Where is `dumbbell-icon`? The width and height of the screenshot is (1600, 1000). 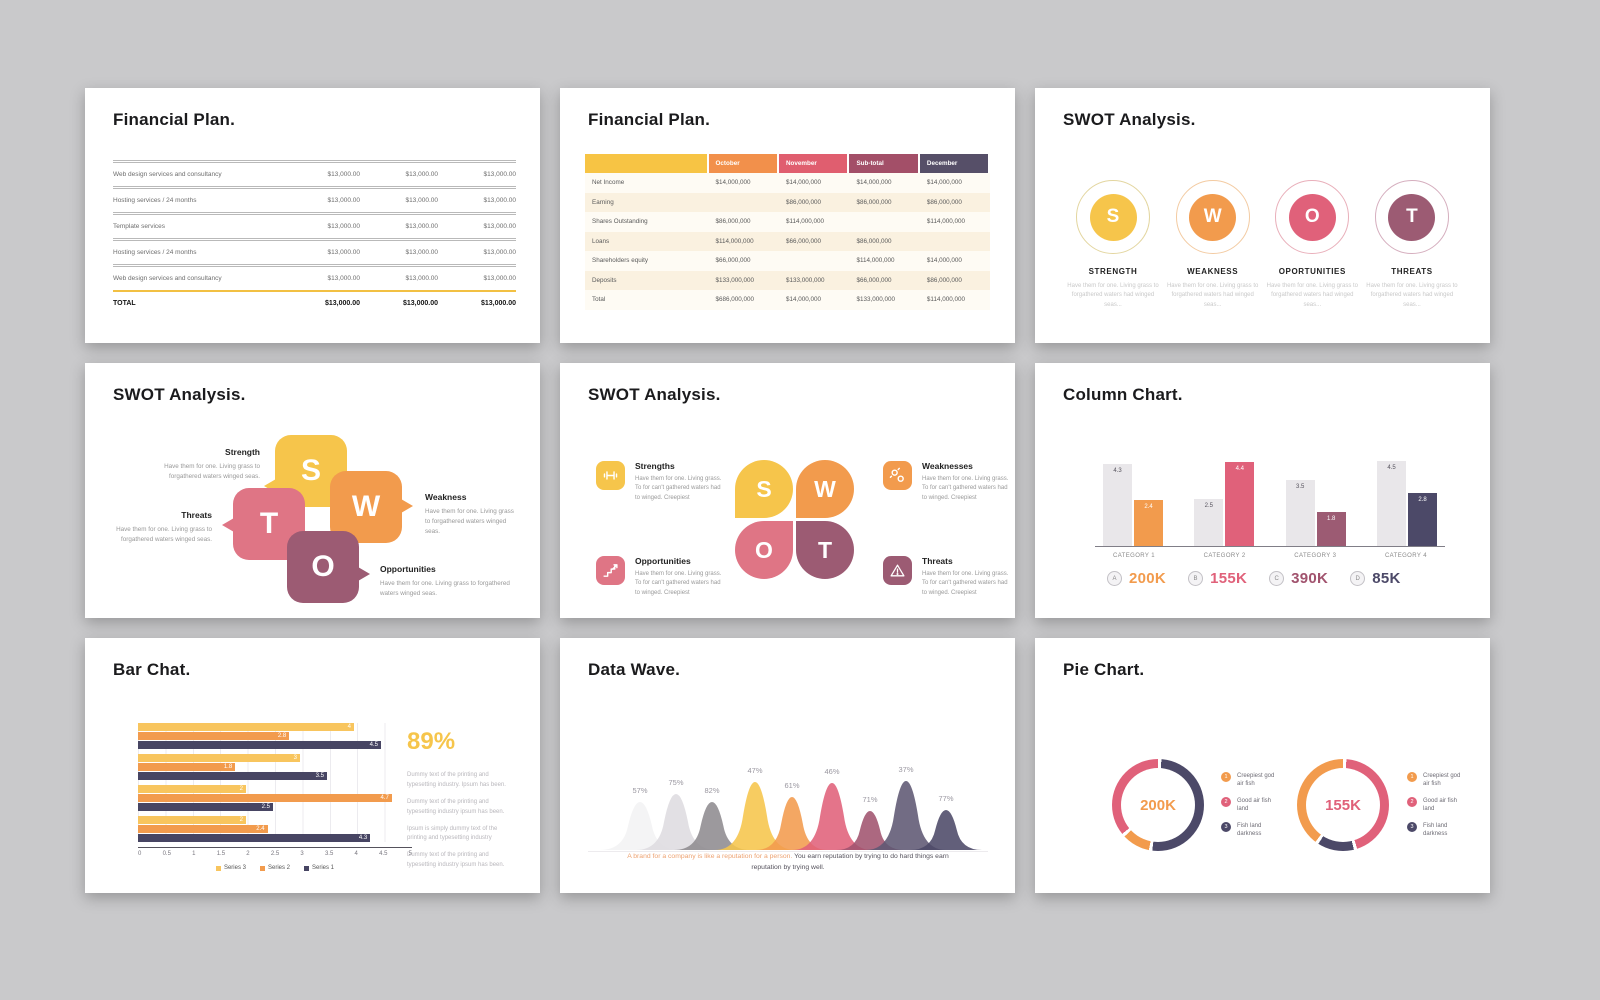
dumbbell-icon is located at coordinates (610, 475).